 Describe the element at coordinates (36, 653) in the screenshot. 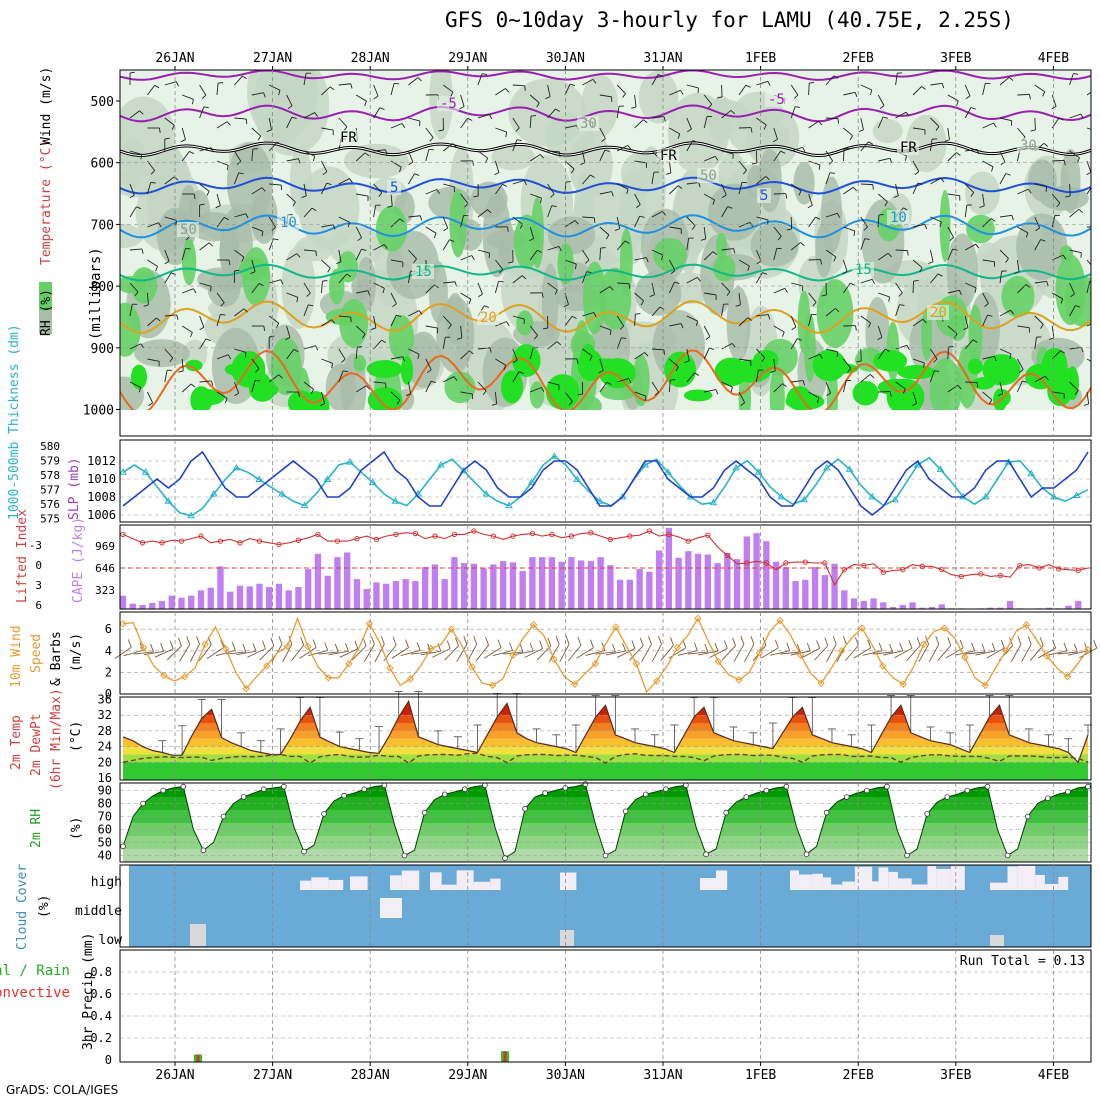

I see `wind-axis-title-2: Speed` at that location.